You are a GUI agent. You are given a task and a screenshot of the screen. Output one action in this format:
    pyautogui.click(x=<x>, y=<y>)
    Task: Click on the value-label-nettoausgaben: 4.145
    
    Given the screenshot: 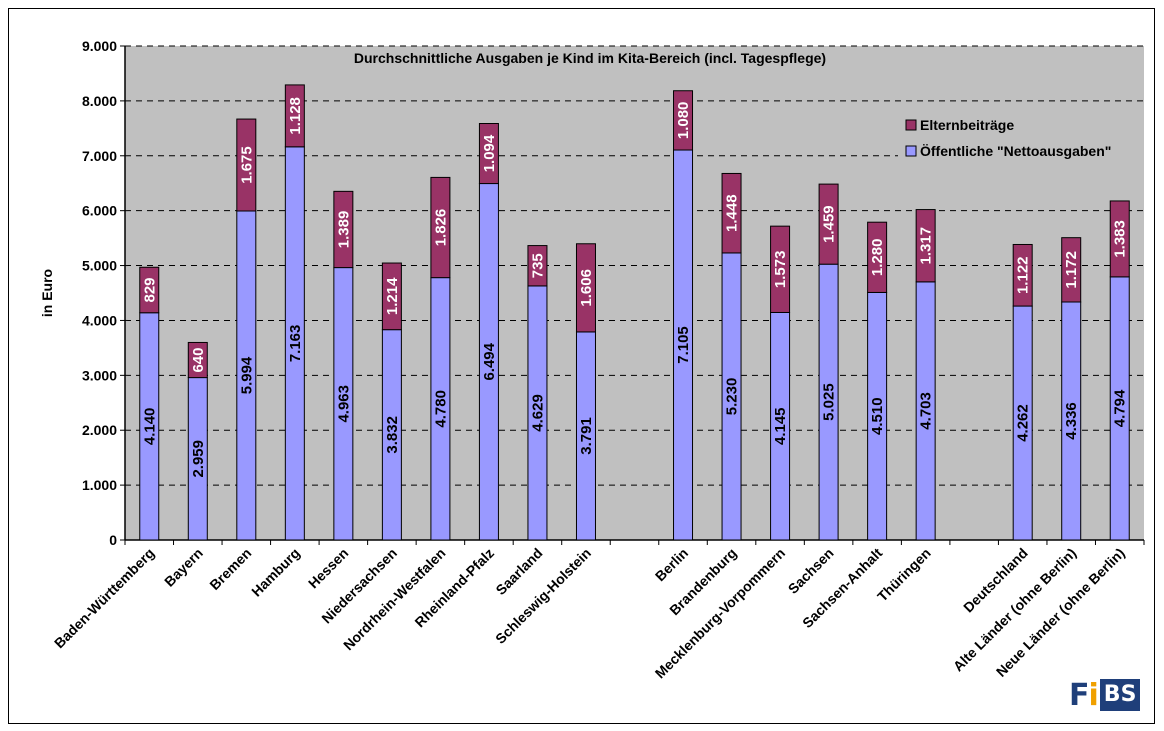 What is the action you would take?
    pyautogui.click(x=780, y=426)
    